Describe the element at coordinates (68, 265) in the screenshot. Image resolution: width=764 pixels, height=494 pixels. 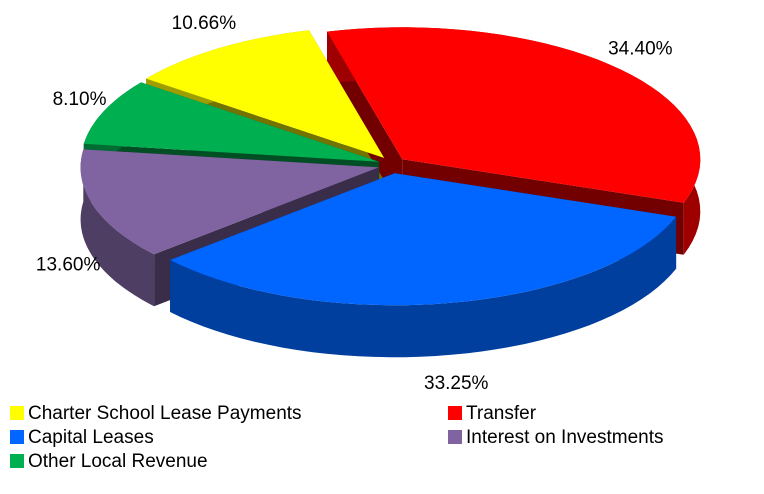
I see `value-label: 13.60%` at that location.